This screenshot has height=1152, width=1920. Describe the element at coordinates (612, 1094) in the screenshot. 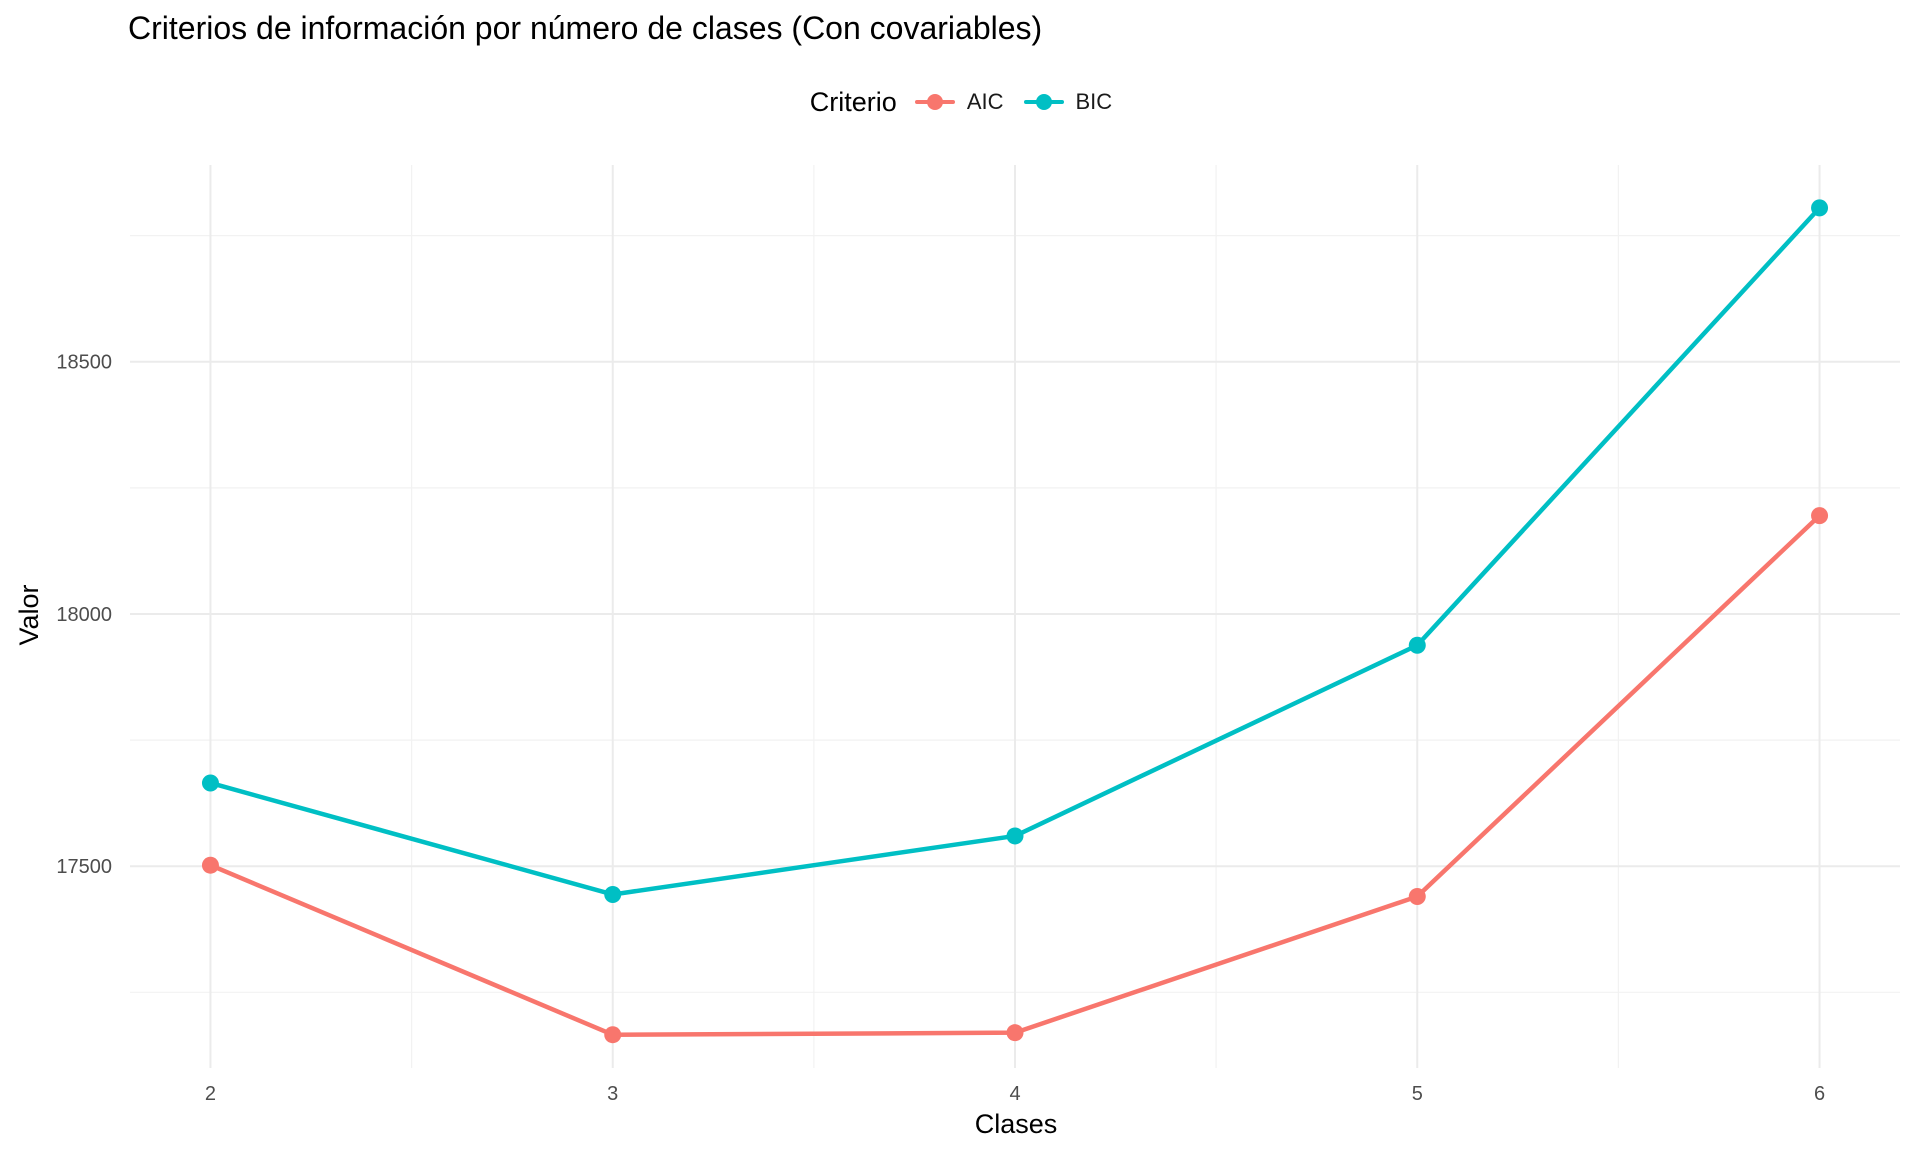

I see `x-tick-label: 3` at that location.